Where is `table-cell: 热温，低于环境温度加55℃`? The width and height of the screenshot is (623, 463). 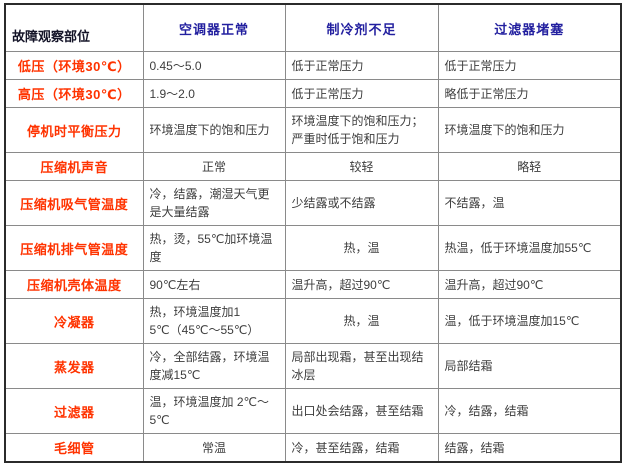 table-cell: 热温，低于环境温度加55℃ is located at coordinates (529, 248).